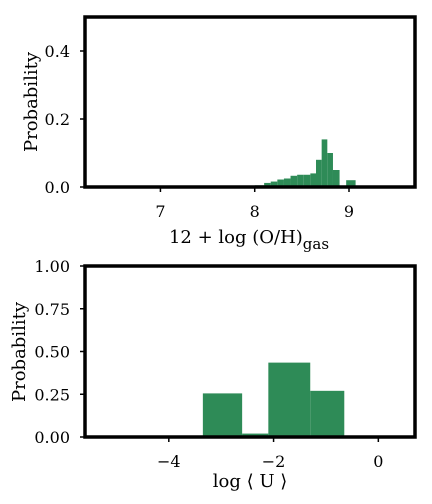 This screenshot has width=432, height=504. What do you see at coordinates (255, 211) in the screenshot?
I see `metallicity-x-tick-label-1: 8` at bounding box center [255, 211].